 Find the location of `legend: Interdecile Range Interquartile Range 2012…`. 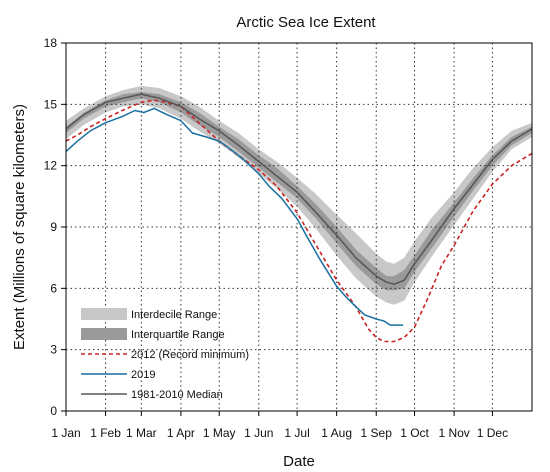

legend: Interdecile Range Interquartile Range 2012… is located at coordinates (165, 354).